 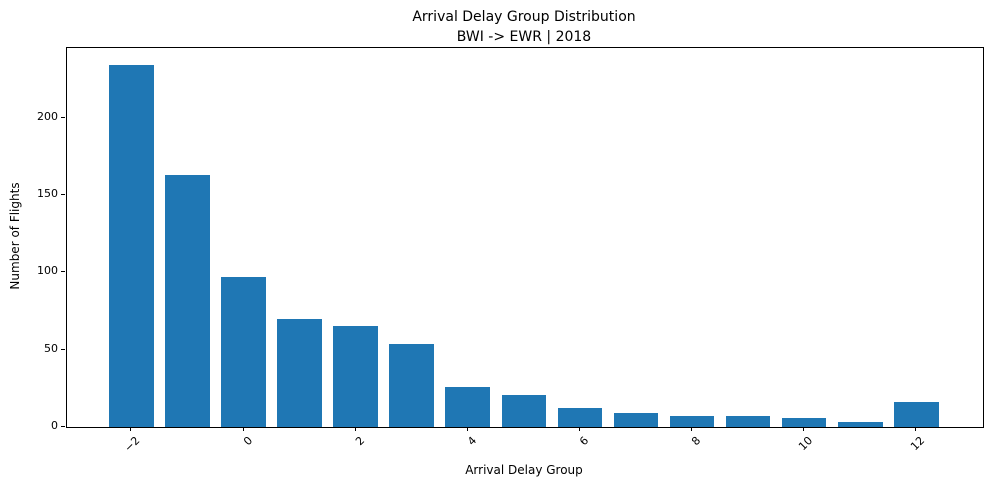 I want to click on x-tick-label: 8, so click(x=696, y=441).